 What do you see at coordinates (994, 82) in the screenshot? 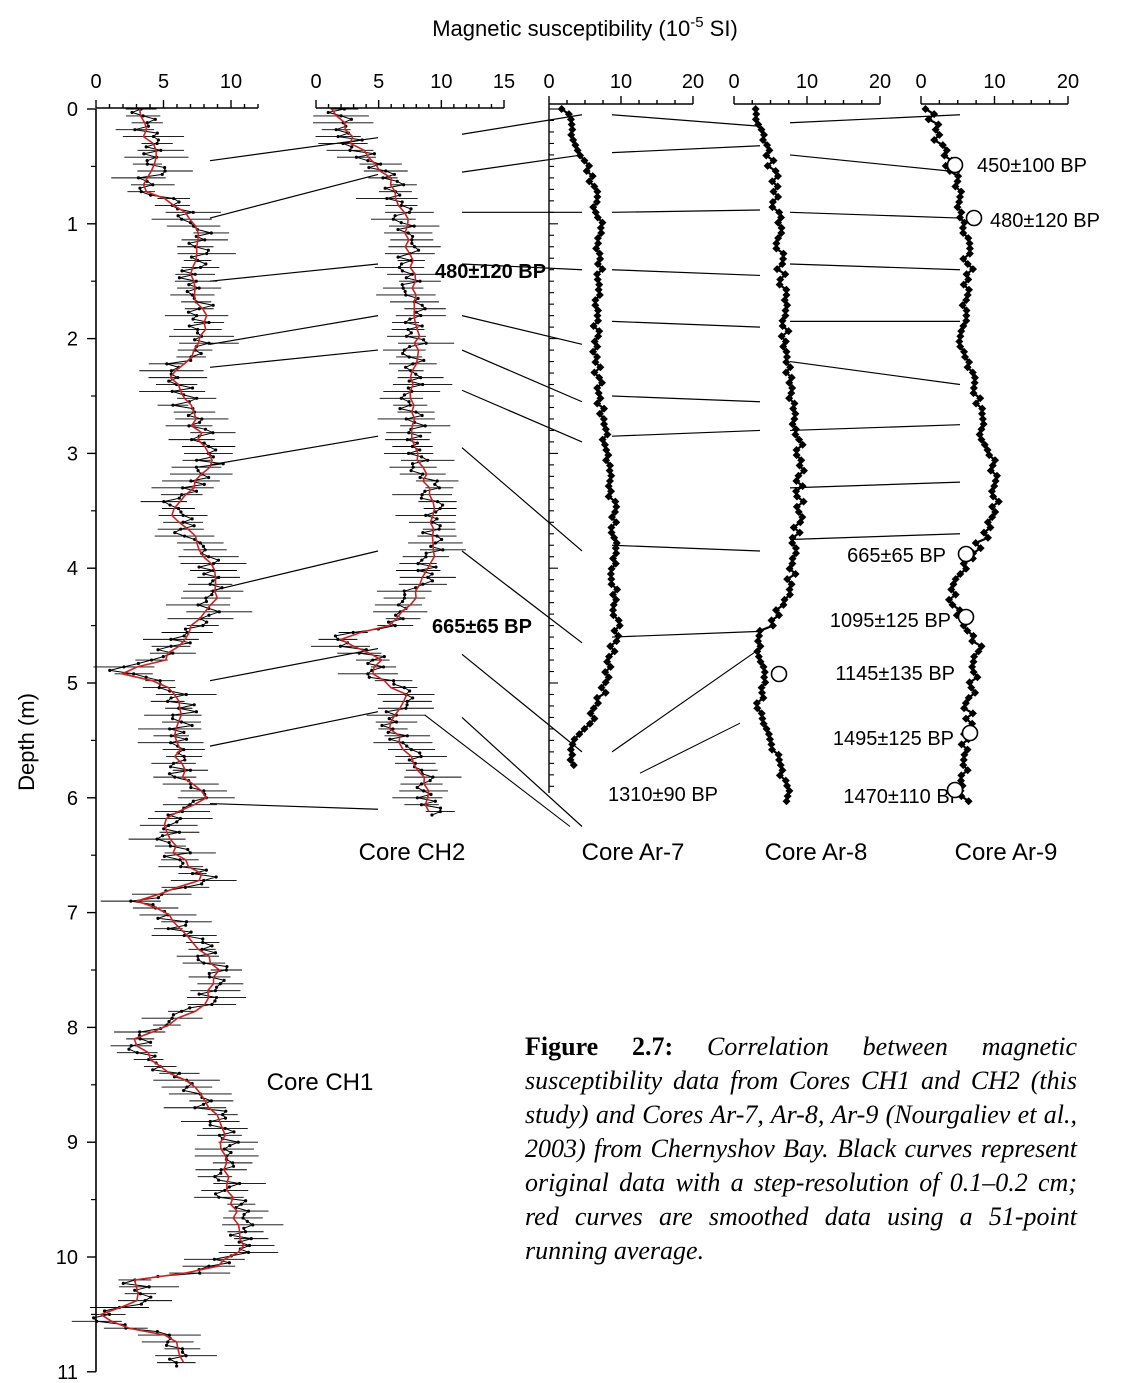
I see `x-tick-label: 10` at bounding box center [994, 82].